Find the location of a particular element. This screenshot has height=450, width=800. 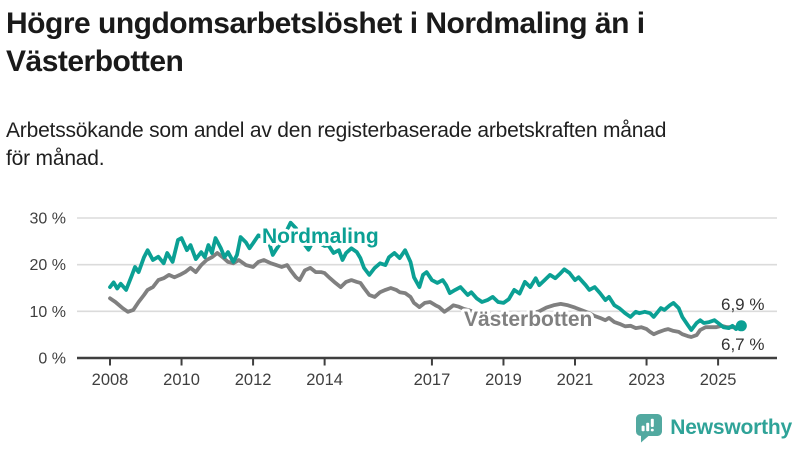

y-tick-label: 30 % is located at coordinates (48, 218).